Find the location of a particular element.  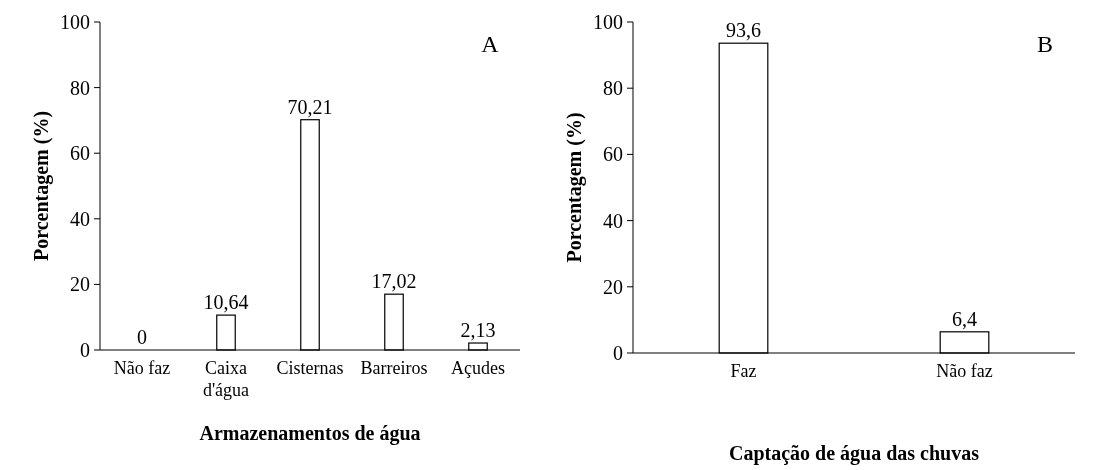

x-tick-label: Caixa d'água is located at coordinates (226, 379).